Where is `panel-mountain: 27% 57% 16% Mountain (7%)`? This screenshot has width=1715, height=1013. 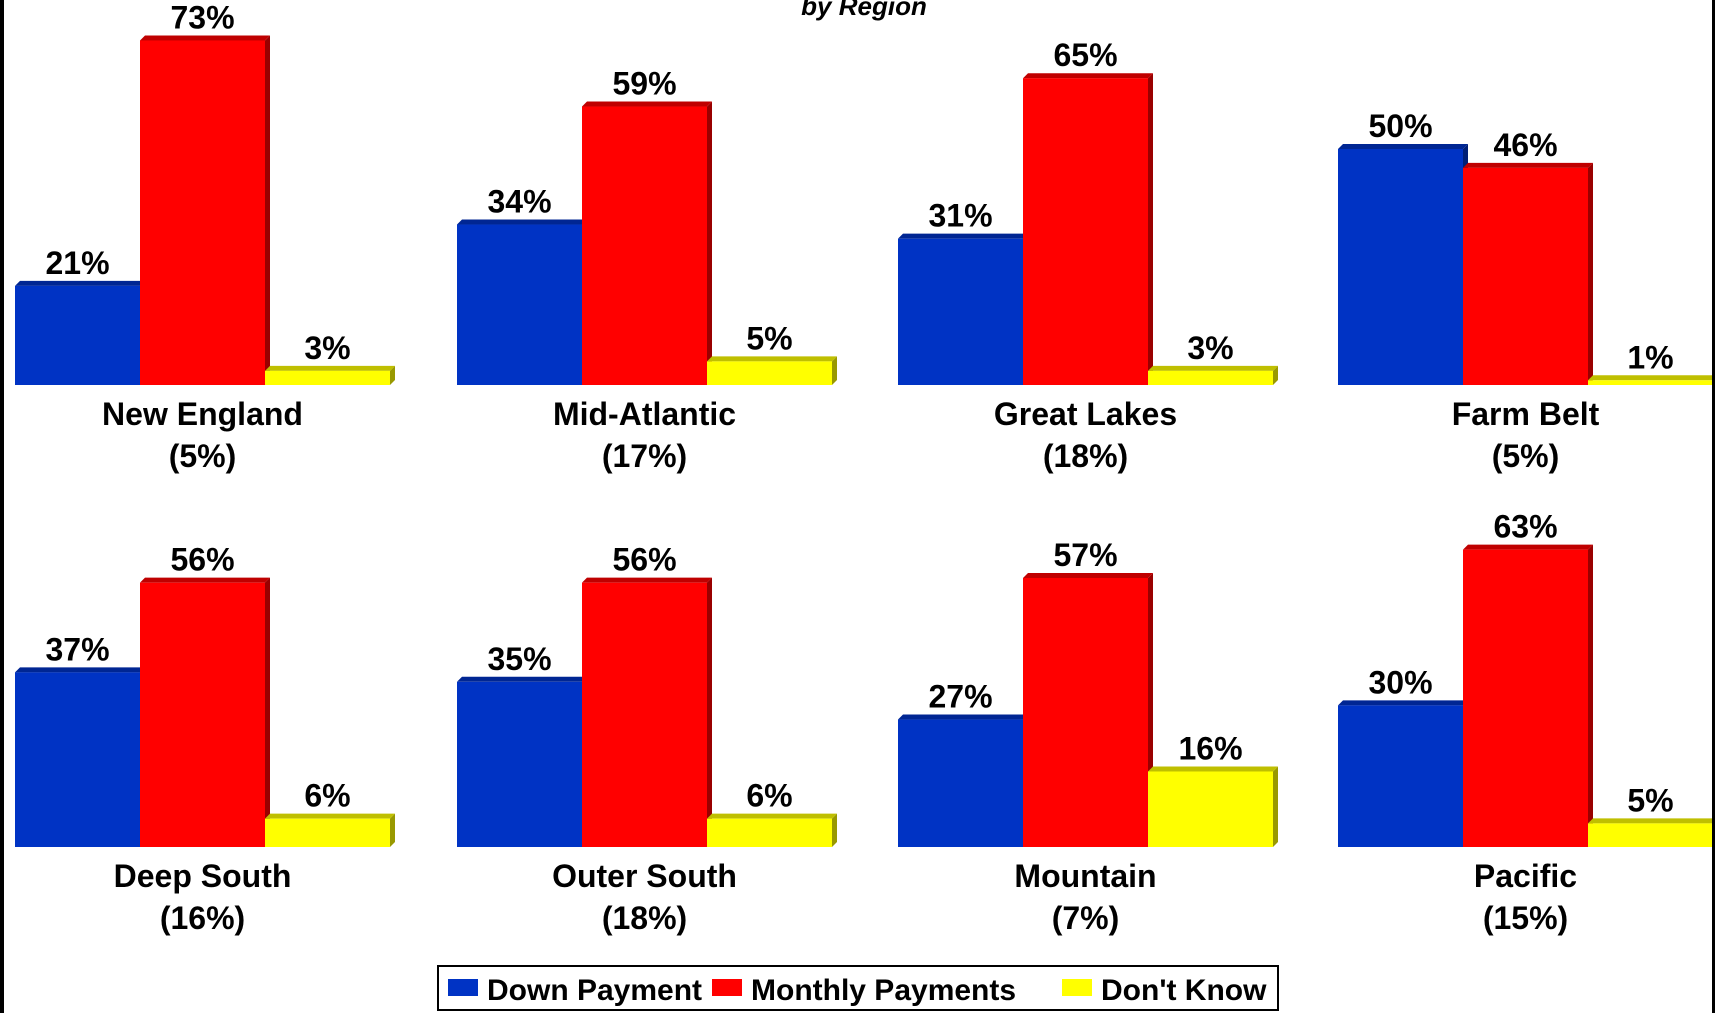 panel-mountain: 27% 57% 16% Mountain (7%) is located at coordinates (1088, 736).